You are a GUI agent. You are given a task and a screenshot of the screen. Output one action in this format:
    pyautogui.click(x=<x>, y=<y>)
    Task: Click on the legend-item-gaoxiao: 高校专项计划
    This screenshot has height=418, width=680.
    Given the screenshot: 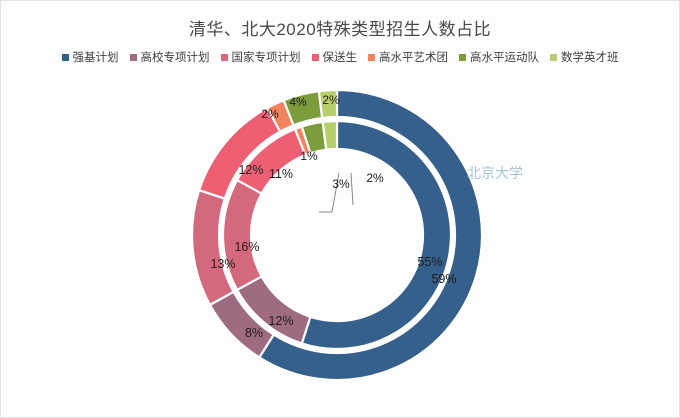 What is the action you would take?
    pyautogui.click(x=169, y=57)
    